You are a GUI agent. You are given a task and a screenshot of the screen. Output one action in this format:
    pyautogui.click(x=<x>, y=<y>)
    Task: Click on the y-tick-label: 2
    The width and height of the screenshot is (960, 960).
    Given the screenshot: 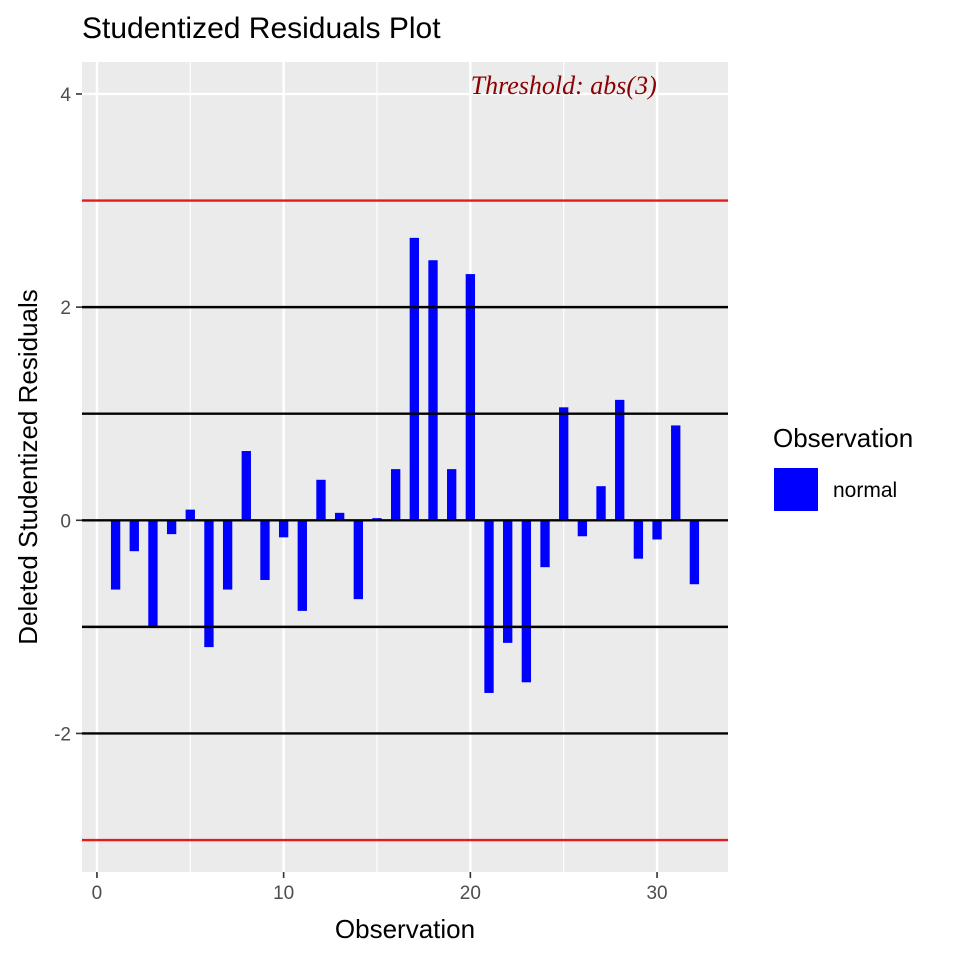 What is the action you would take?
    pyautogui.click(x=65, y=308)
    